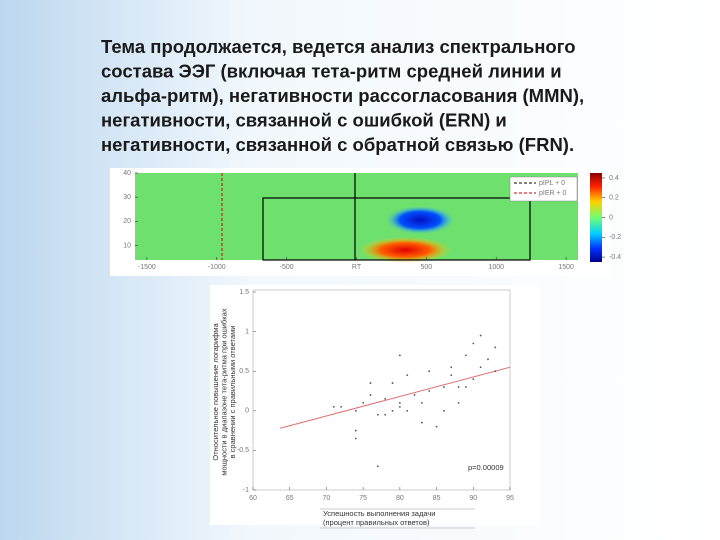 This screenshot has width=720, height=540. I want to click on legend-label: pIPL + 0, so click(552, 183).